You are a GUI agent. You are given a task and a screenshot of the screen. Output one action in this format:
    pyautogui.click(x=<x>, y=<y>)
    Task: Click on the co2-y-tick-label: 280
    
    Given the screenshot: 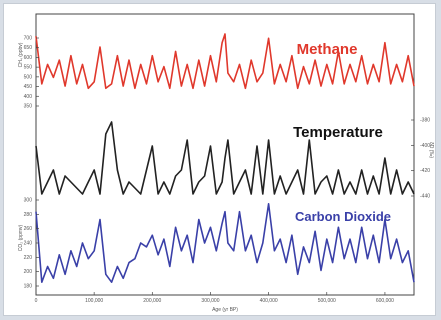 What is the action you would take?
    pyautogui.click(x=28, y=215)
    